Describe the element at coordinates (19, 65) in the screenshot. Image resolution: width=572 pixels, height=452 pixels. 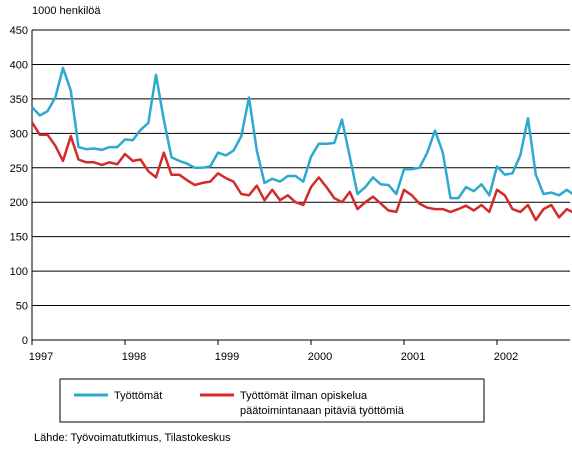
I see `y-tick-label: 400` at that location.